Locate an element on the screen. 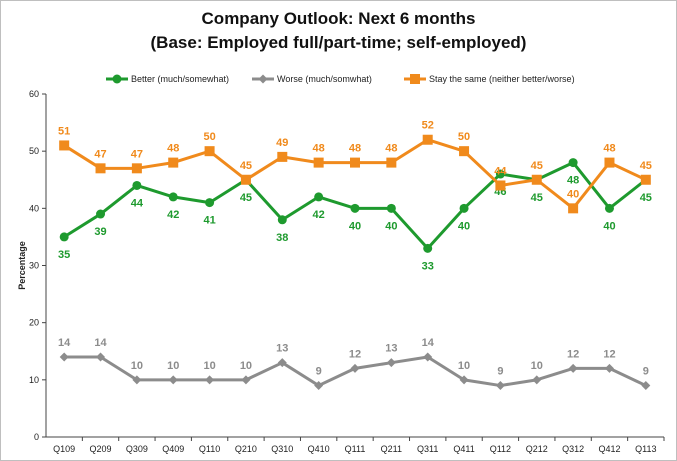 This screenshot has height=461, width=677. x-tick-label: Q409 is located at coordinates (173, 449).